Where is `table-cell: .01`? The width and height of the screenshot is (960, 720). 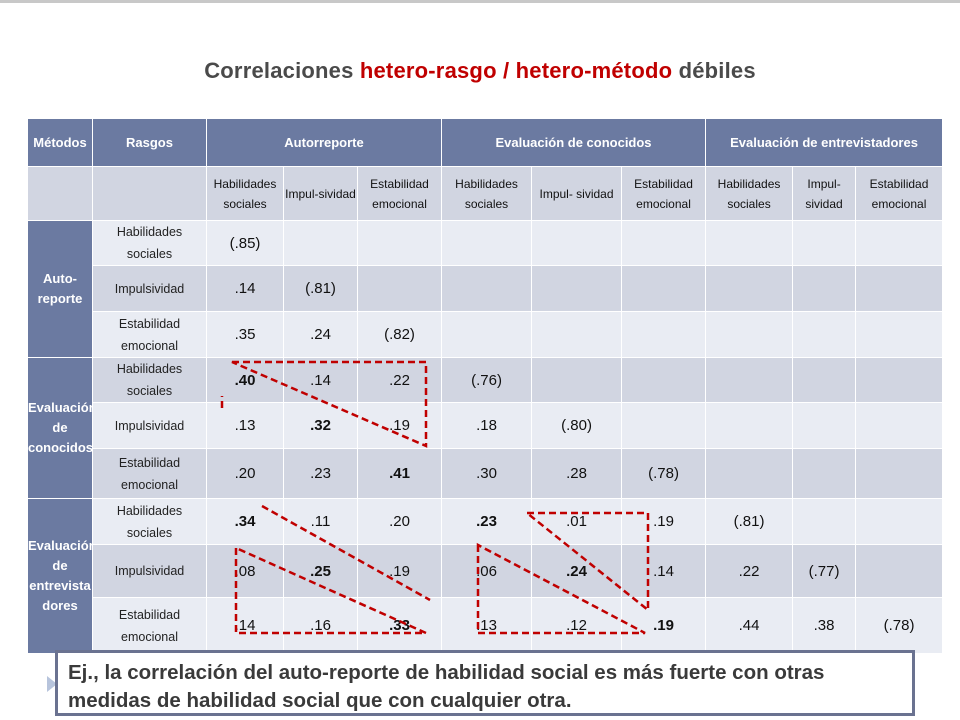
table-cell: .01 is located at coordinates (577, 521).